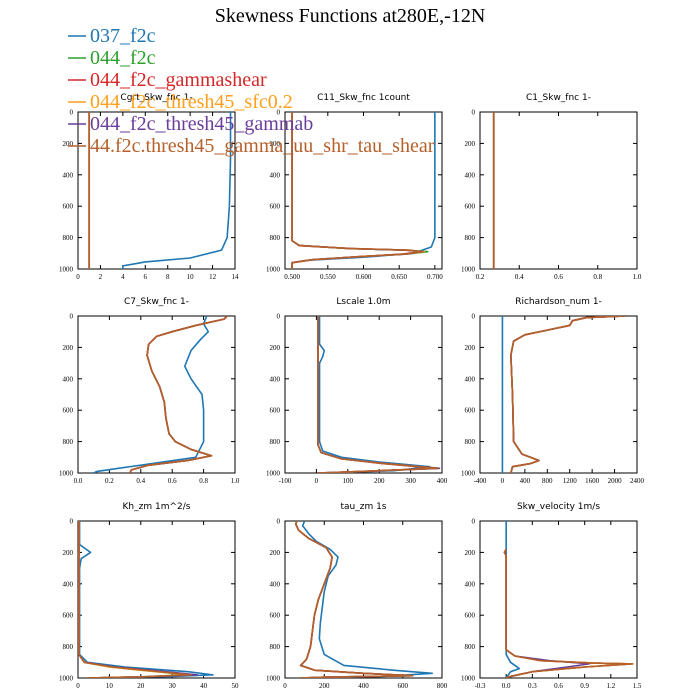 The height and width of the screenshot is (700, 700). What do you see at coordinates (403, 686) in the screenshot?
I see `x-tick-label: 600` at bounding box center [403, 686].